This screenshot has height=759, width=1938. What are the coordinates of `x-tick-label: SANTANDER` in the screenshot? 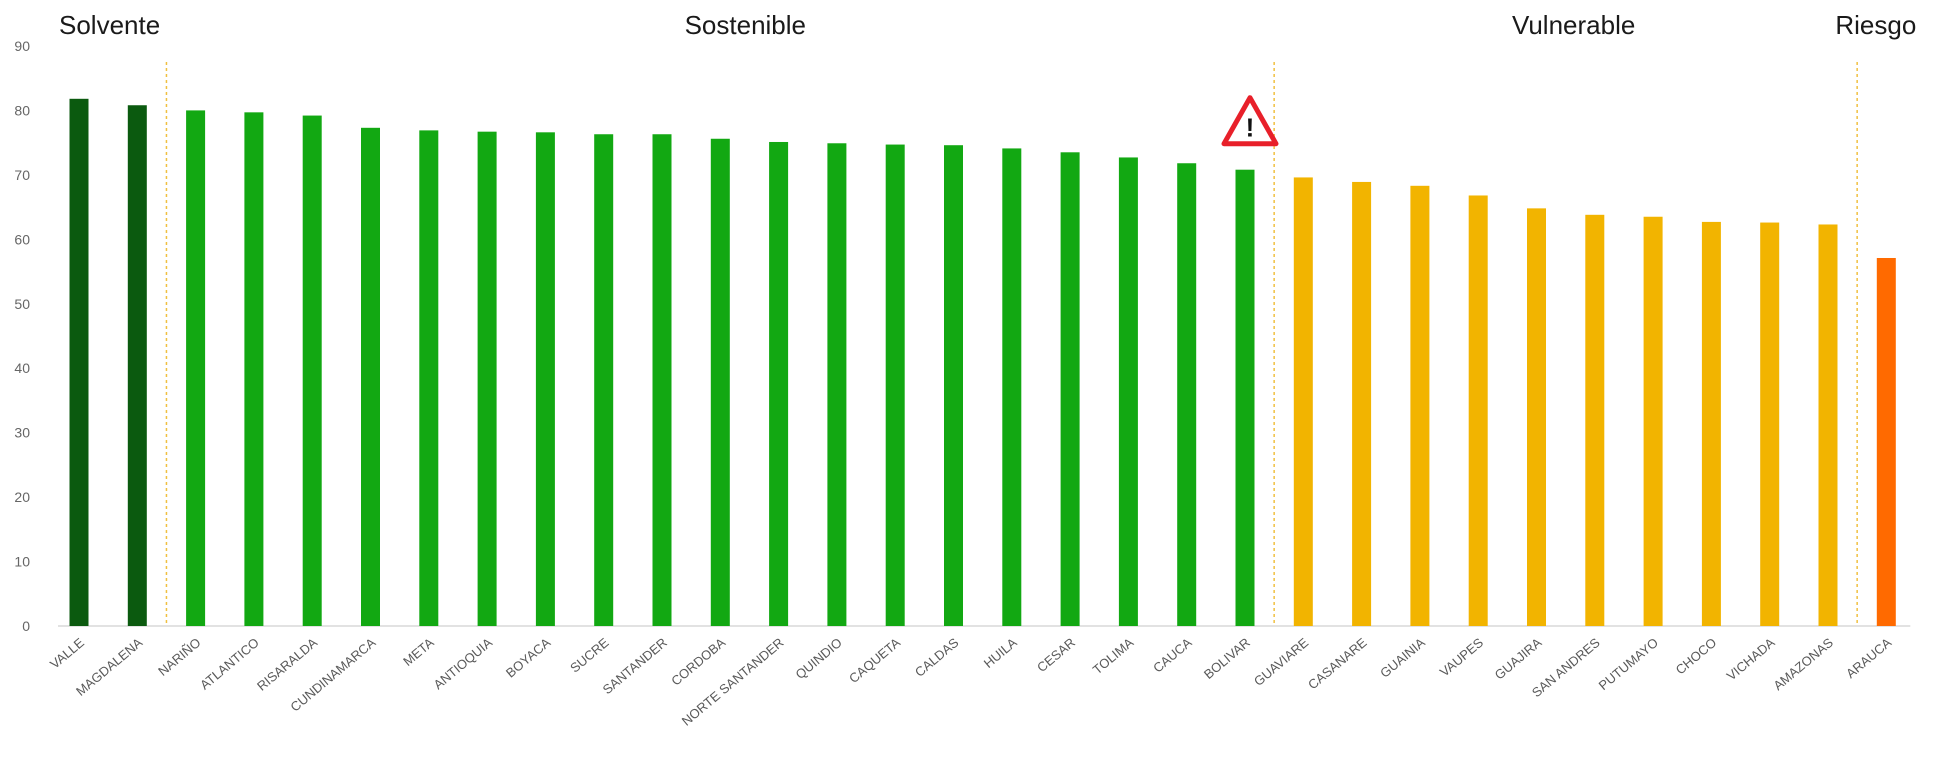 It's located at (635, 666).